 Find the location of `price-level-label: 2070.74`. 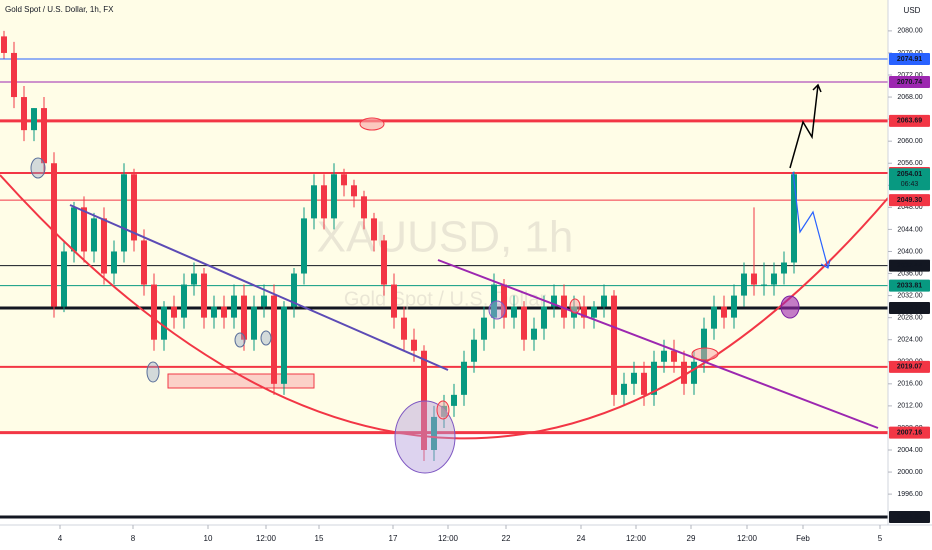

price-level-label: 2070.74 is located at coordinates (909, 82).